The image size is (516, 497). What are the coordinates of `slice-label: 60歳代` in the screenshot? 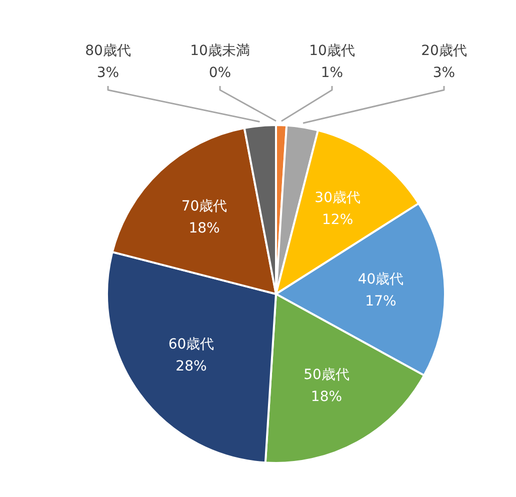 It's located at (191, 344).